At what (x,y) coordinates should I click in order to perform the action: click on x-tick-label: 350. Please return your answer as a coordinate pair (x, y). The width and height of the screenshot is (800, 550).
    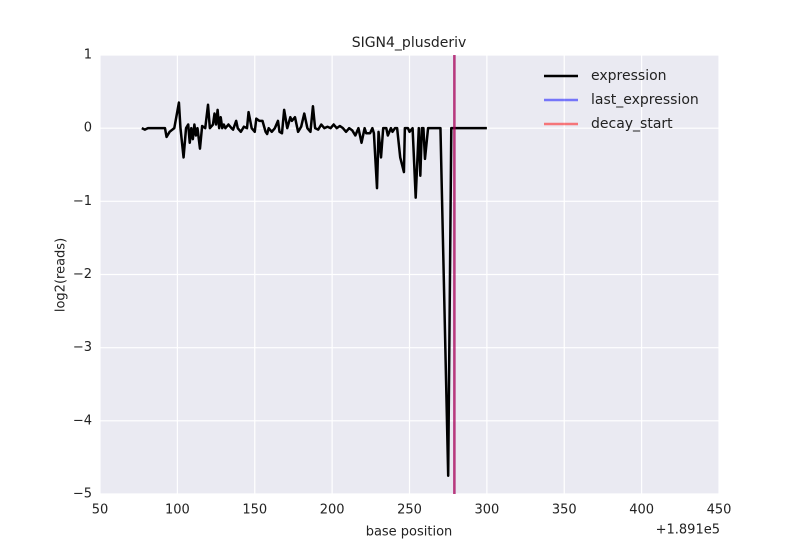
    Looking at the image, I should click on (564, 510).